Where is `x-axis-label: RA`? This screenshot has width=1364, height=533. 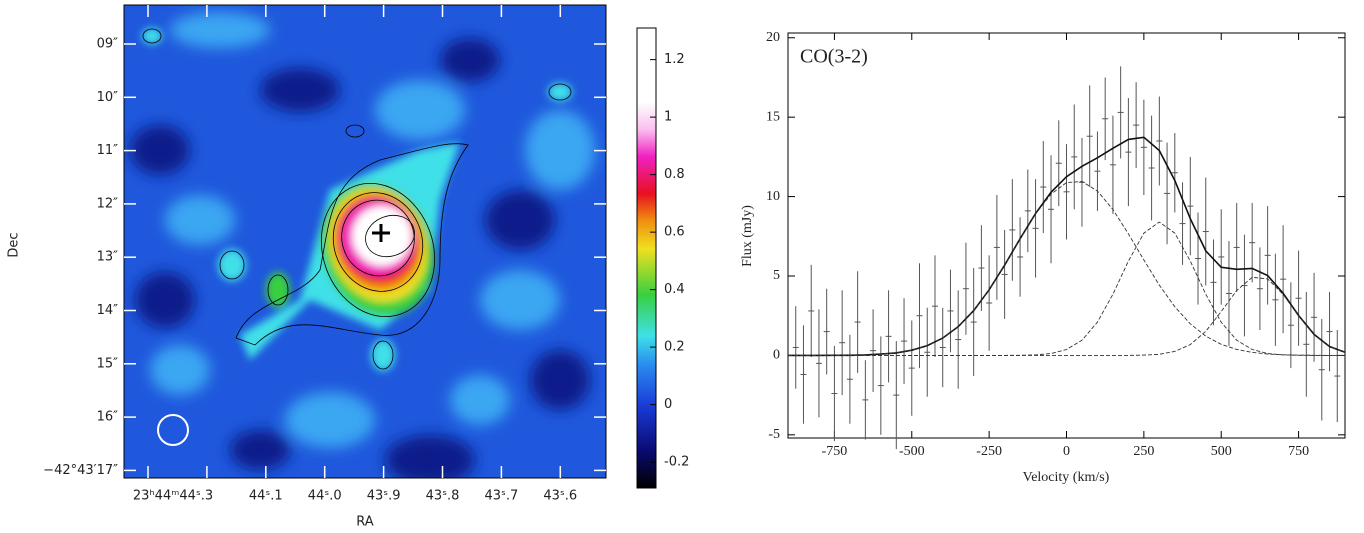
x-axis-label: RA is located at coordinates (365, 522).